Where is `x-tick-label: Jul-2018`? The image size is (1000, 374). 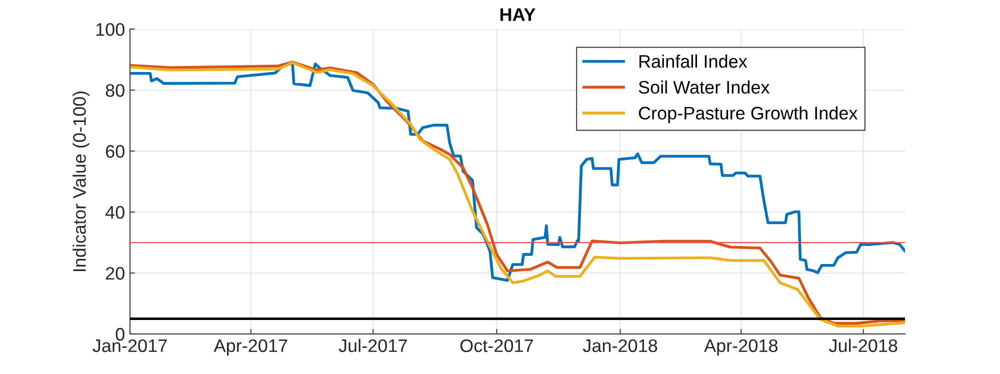
x-tick-label: Jul-2018 is located at coordinates (863, 345).